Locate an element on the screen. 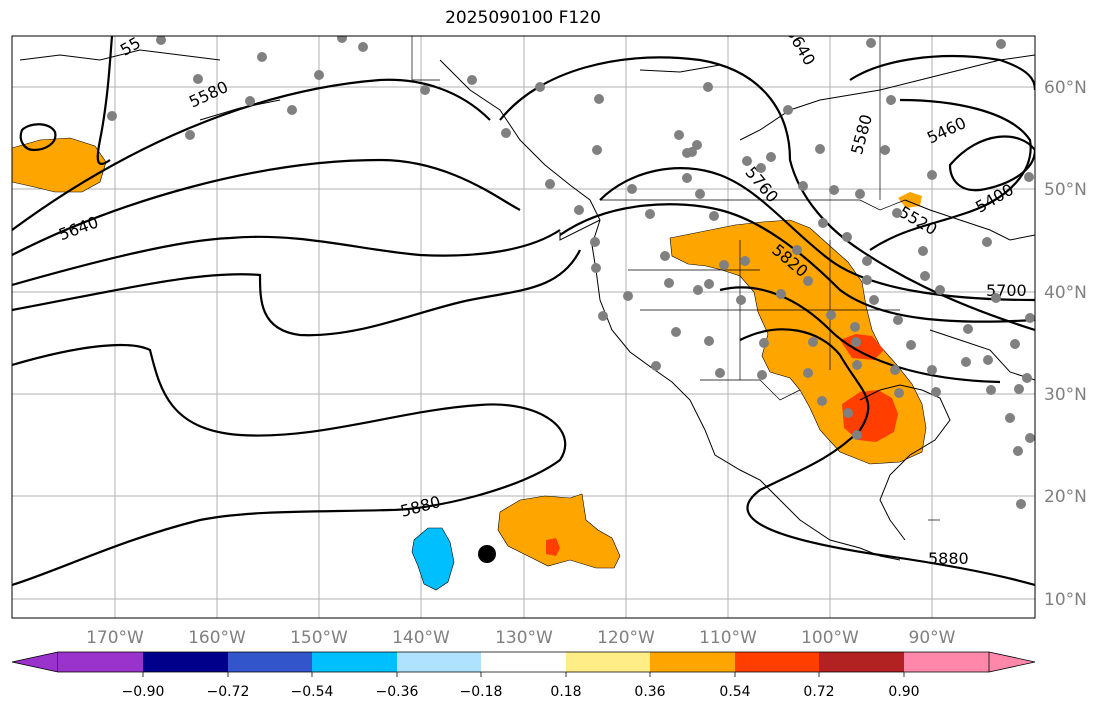 The height and width of the screenshot is (712, 1105). lat-tick-label: 30°N is located at coordinates (1065, 395).